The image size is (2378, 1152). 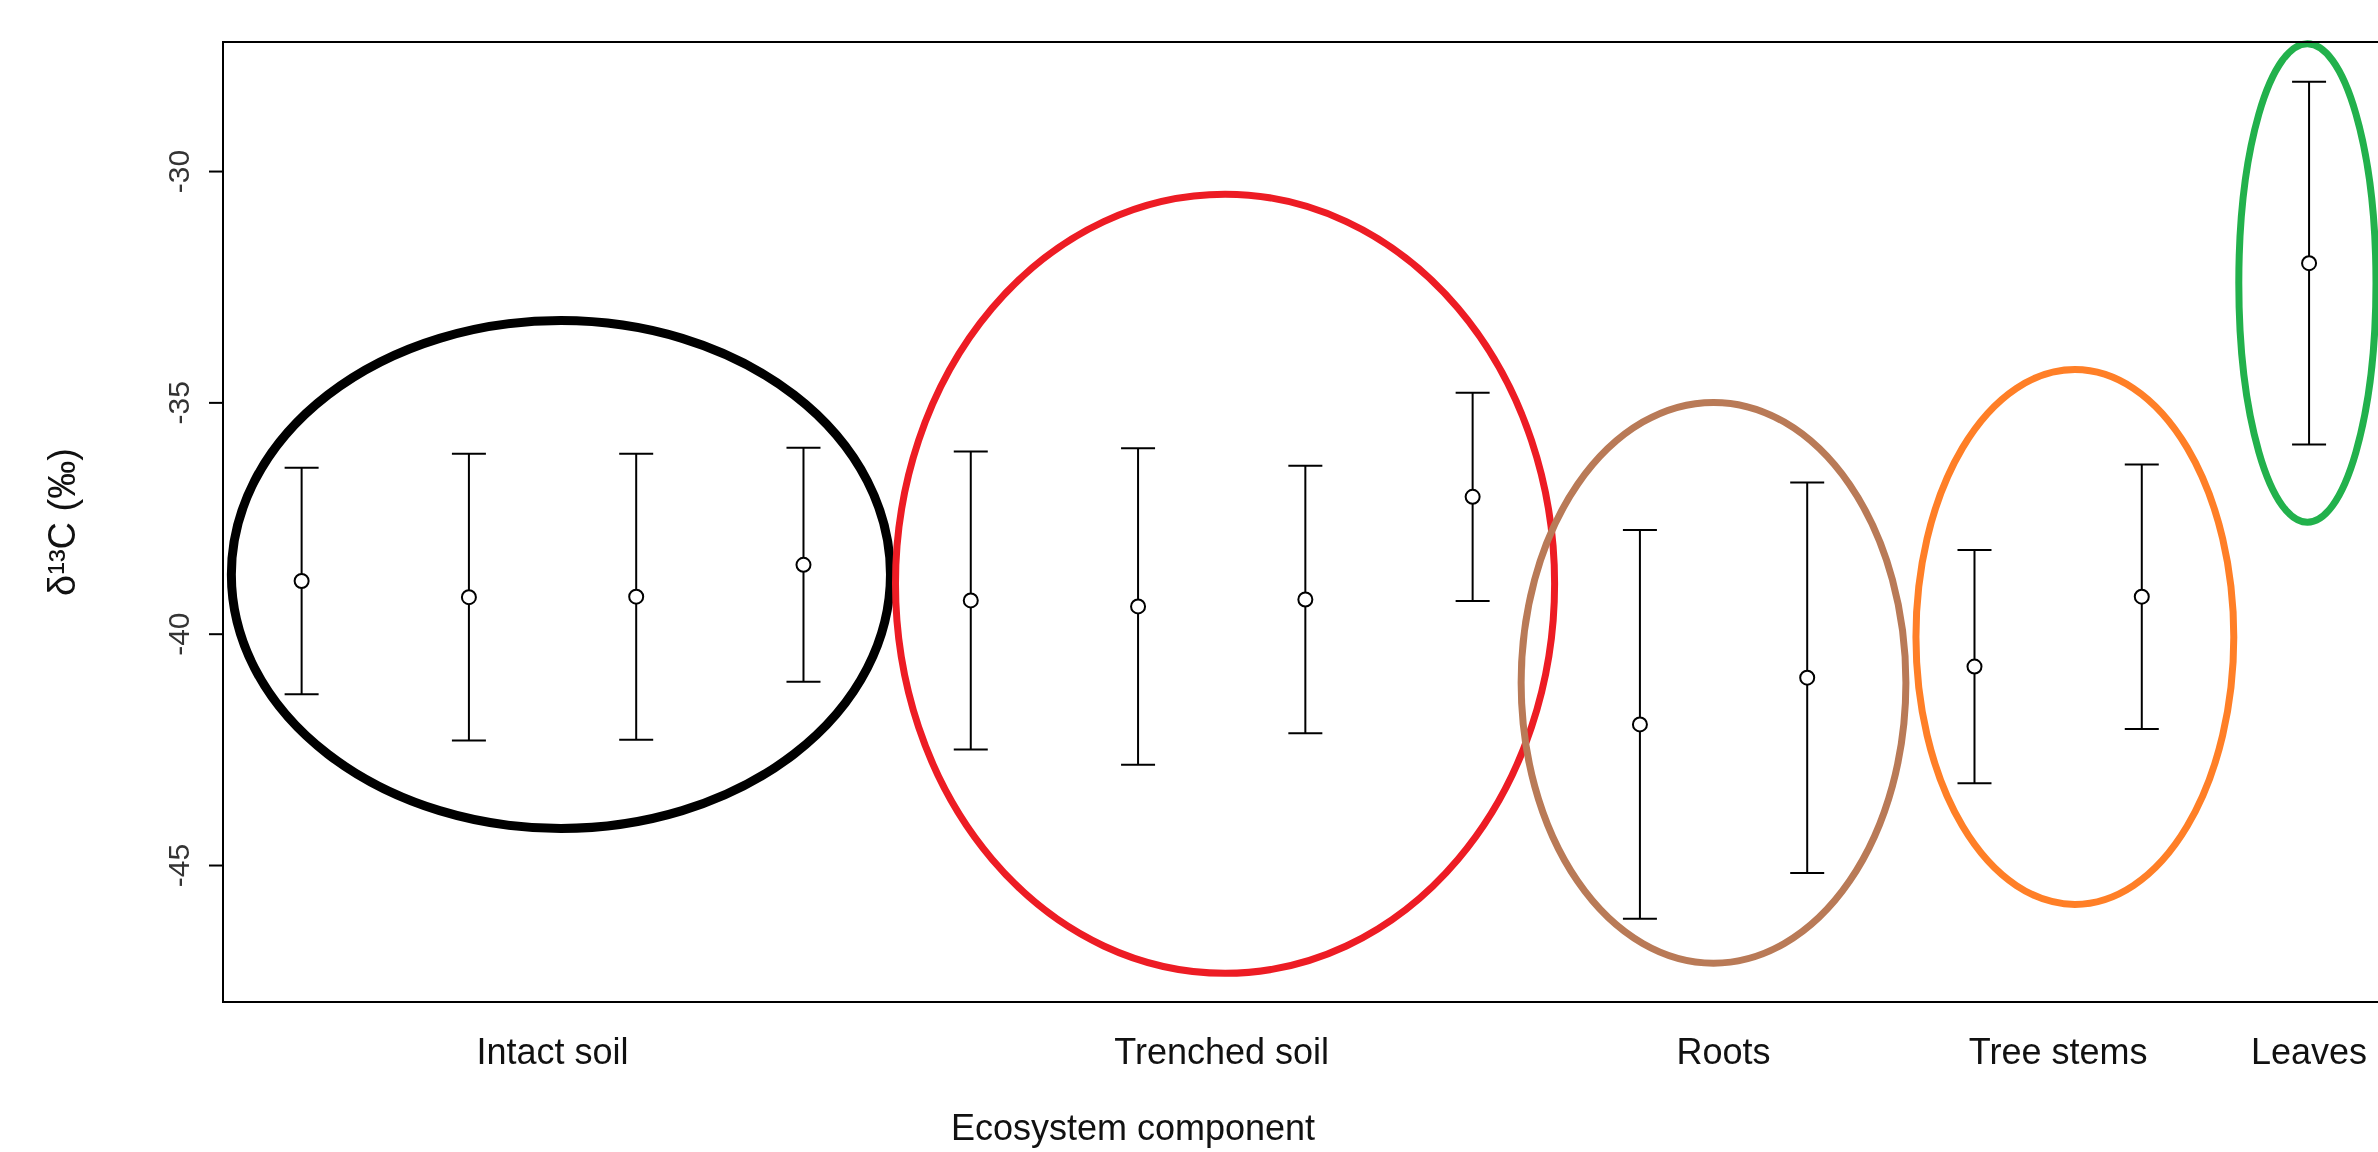 I want to click on x-tick-label: Tree stems, so click(x=2058, y=1051).